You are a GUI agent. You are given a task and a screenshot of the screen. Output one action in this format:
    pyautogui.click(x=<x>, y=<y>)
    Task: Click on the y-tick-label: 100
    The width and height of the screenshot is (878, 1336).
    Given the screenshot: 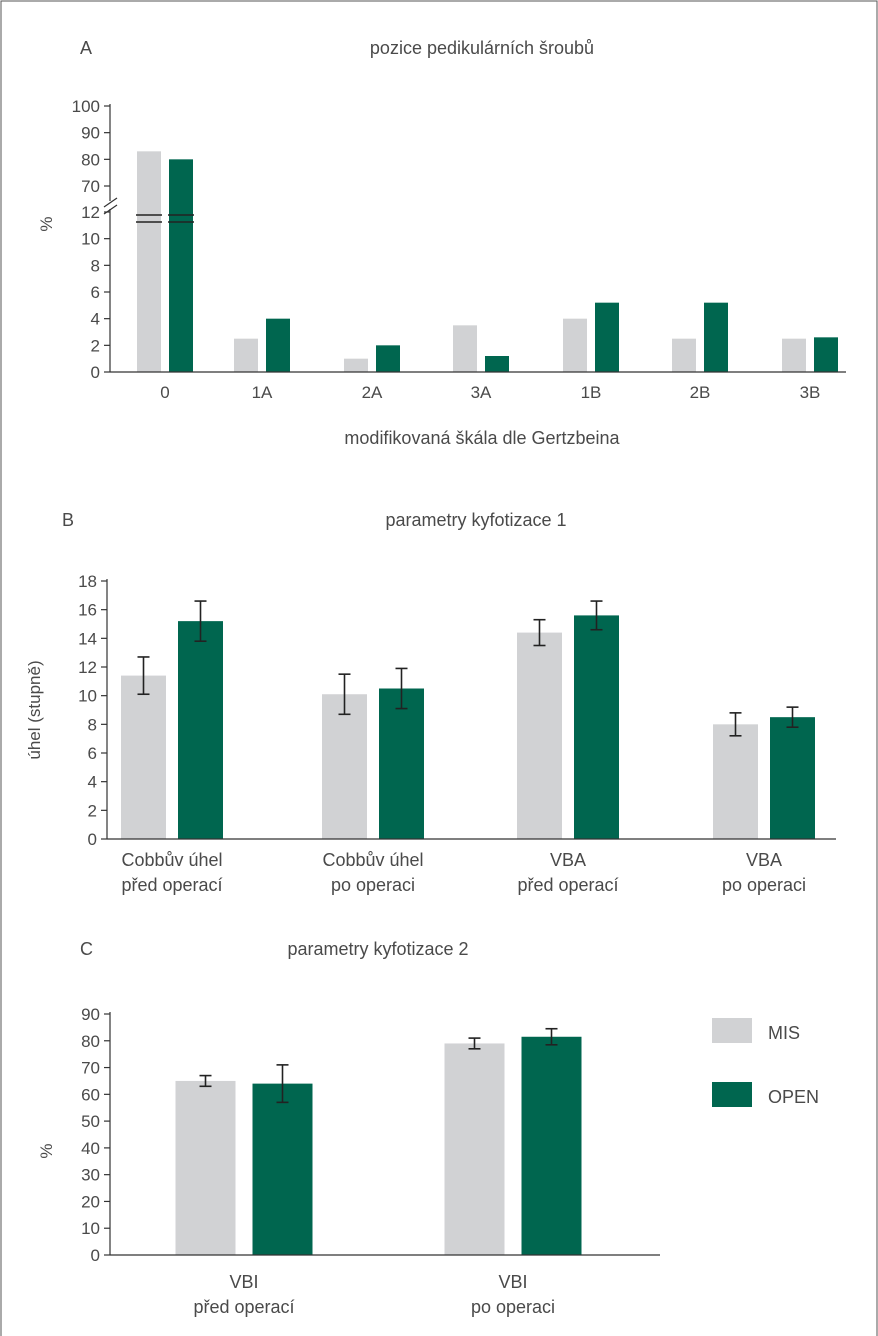 What is the action you would take?
    pyautogui.click(x=86, y=106)
    